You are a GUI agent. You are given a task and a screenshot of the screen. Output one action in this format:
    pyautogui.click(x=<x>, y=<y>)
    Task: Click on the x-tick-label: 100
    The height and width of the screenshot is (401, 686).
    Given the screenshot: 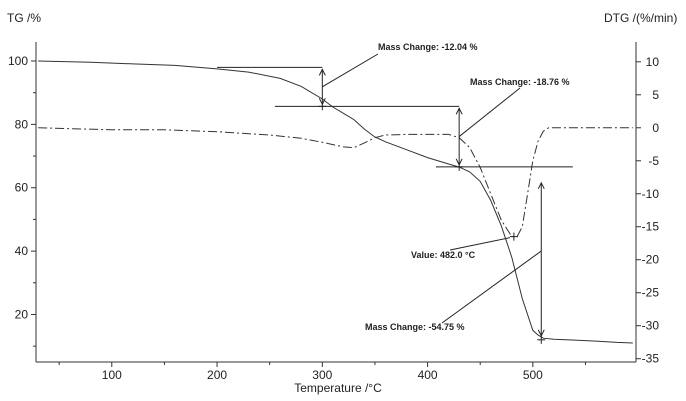 What is the action you would take?
    pyautogui.click(x=112, y=375)
    